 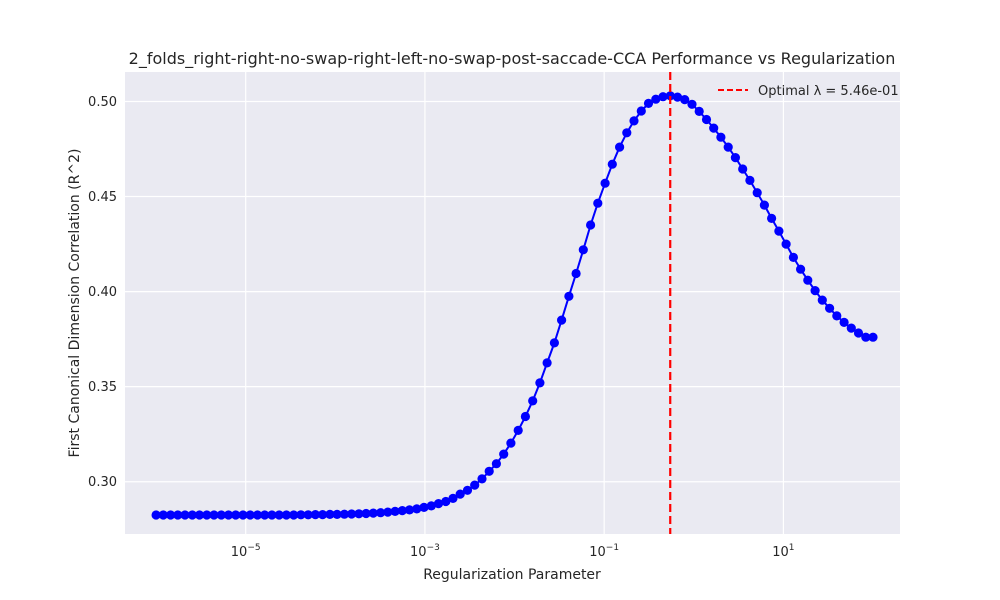 I want to click on x-tick-exponent: −3, so click(x=433, y=548).